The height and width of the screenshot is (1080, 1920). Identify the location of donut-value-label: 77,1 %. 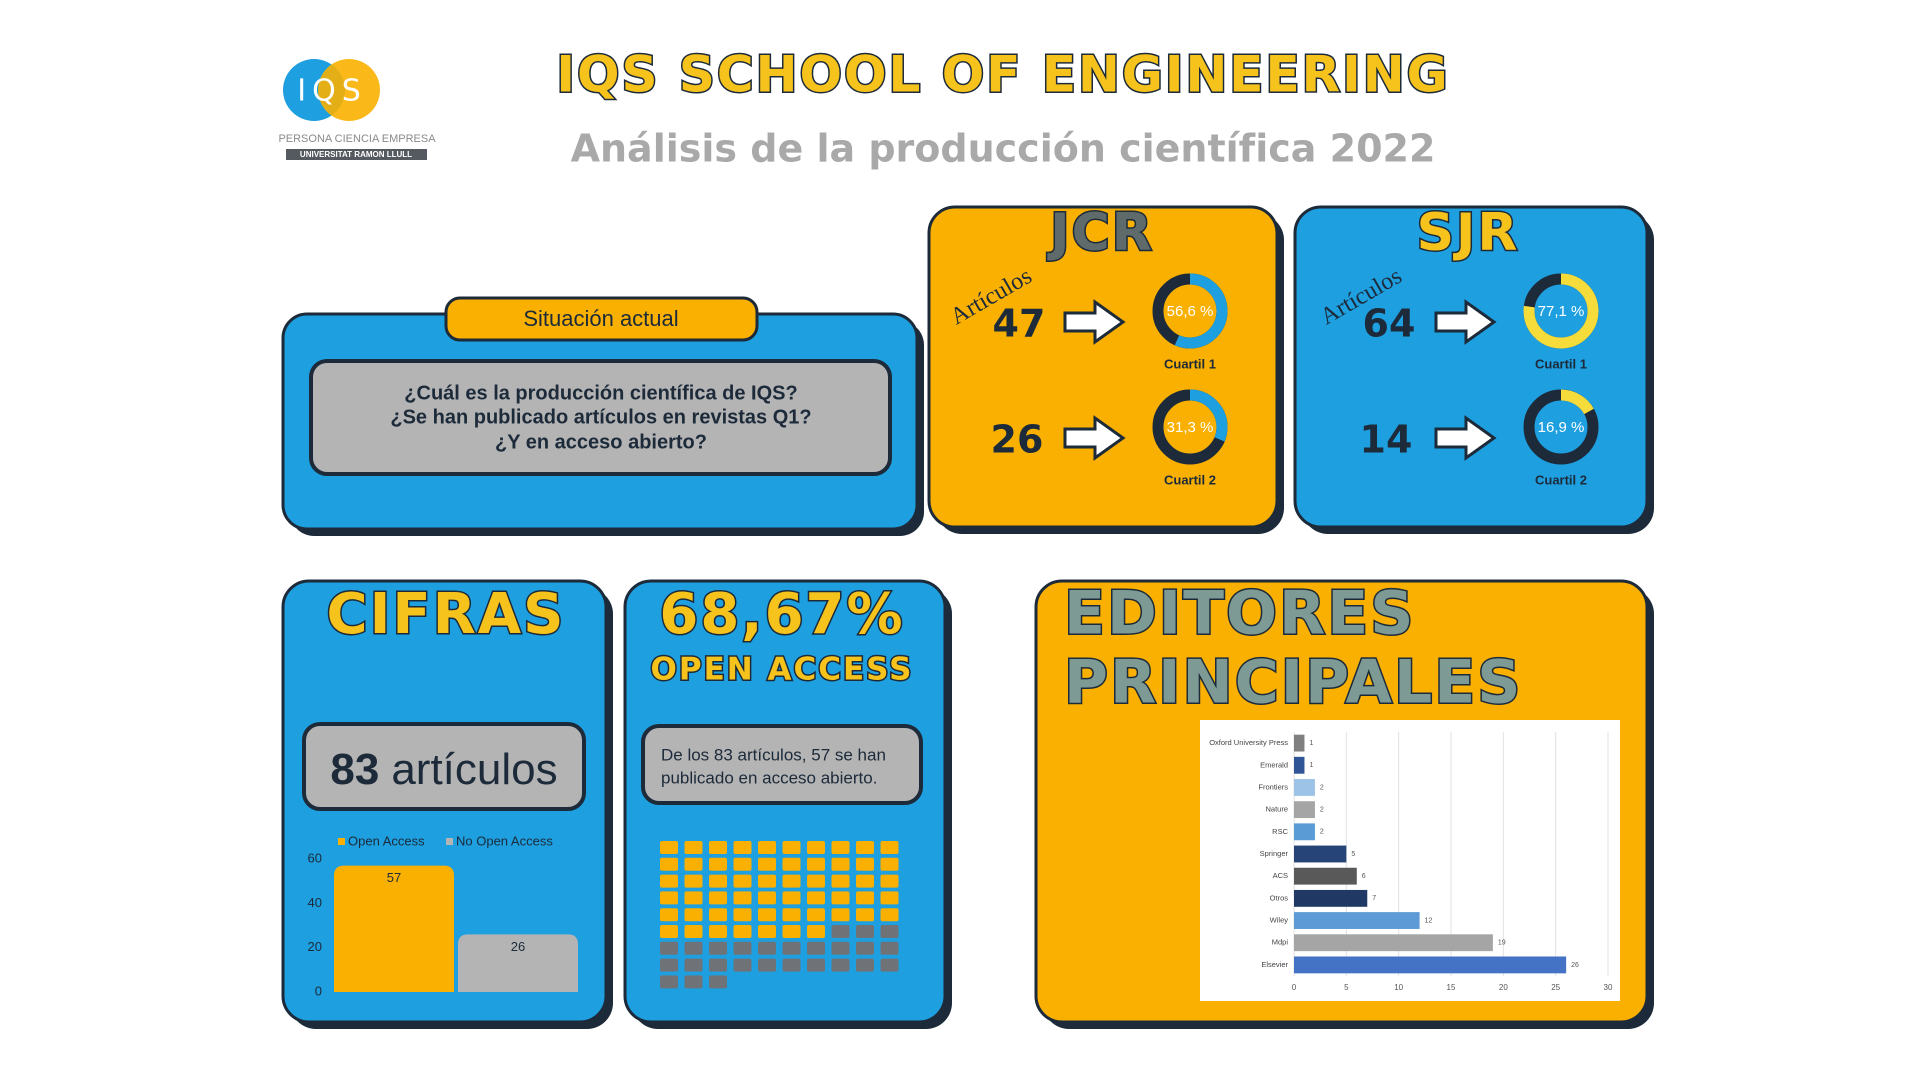
(1561, 311).